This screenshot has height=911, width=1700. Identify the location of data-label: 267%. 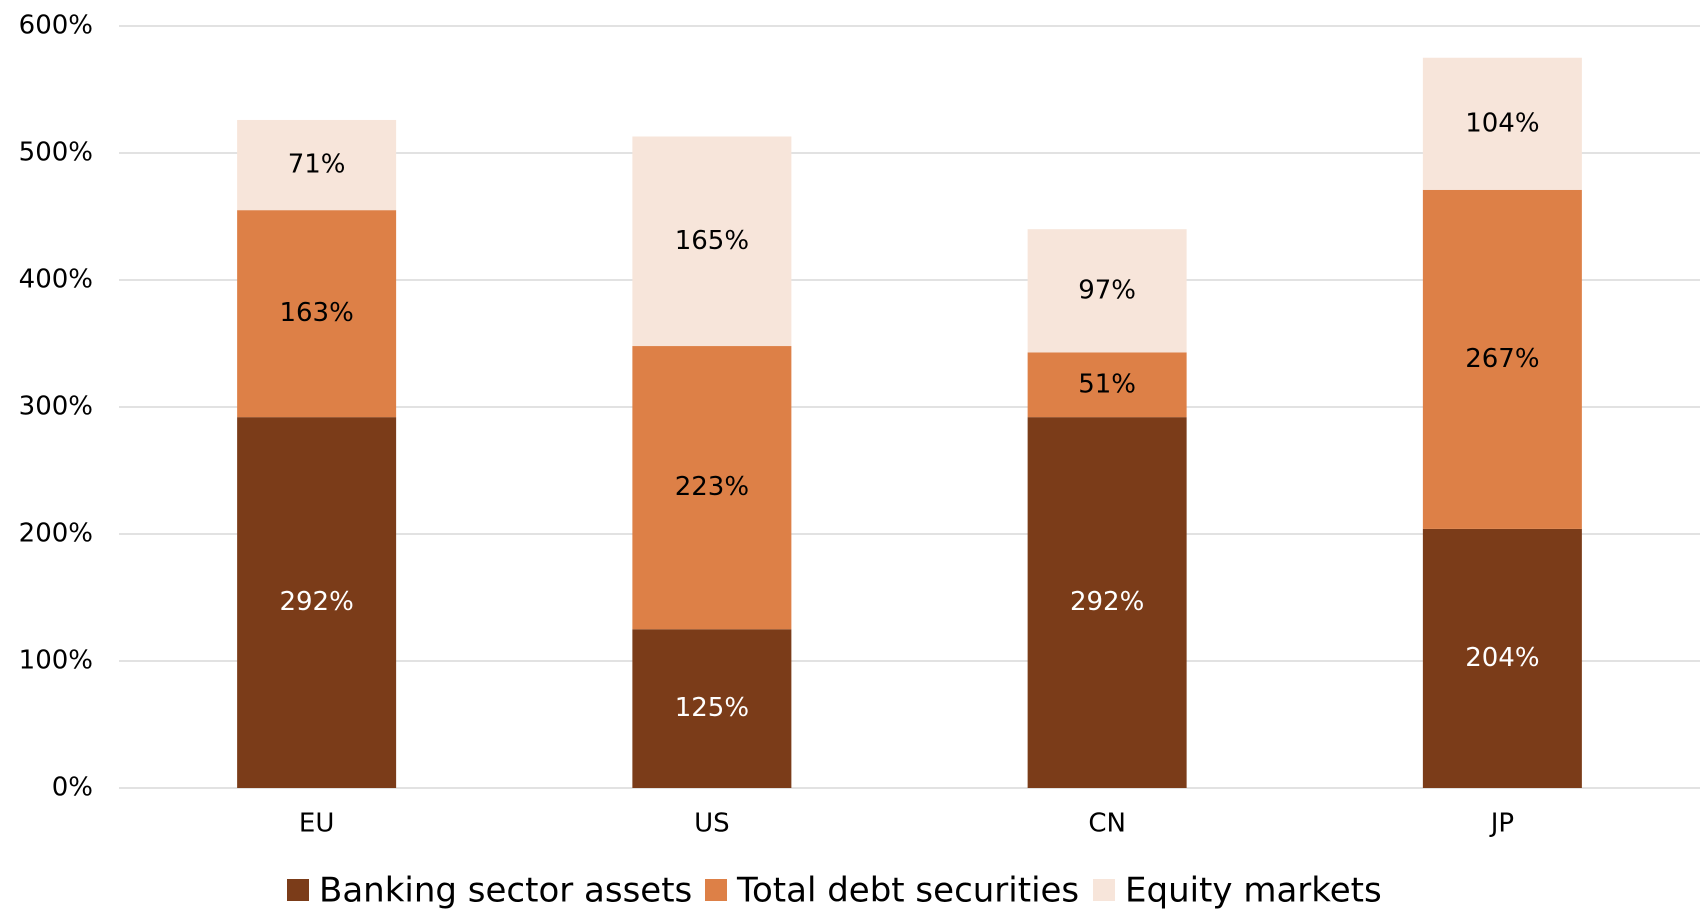
(1502, 359).